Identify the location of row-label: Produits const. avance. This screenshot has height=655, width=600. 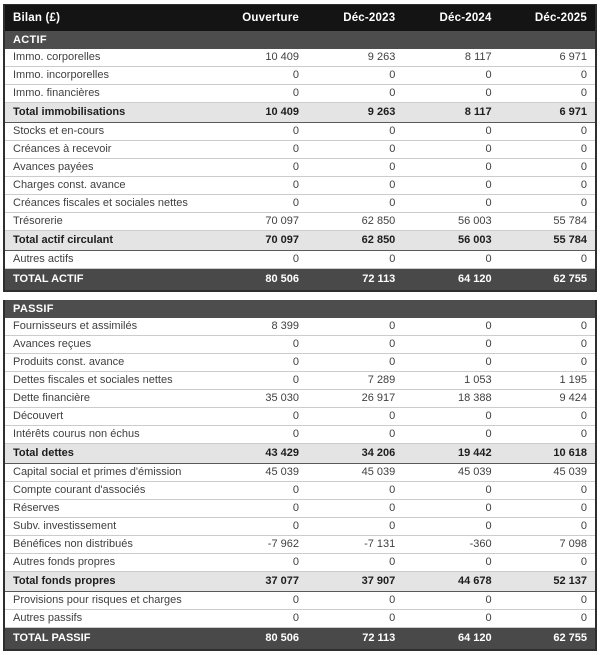
(107, 362).